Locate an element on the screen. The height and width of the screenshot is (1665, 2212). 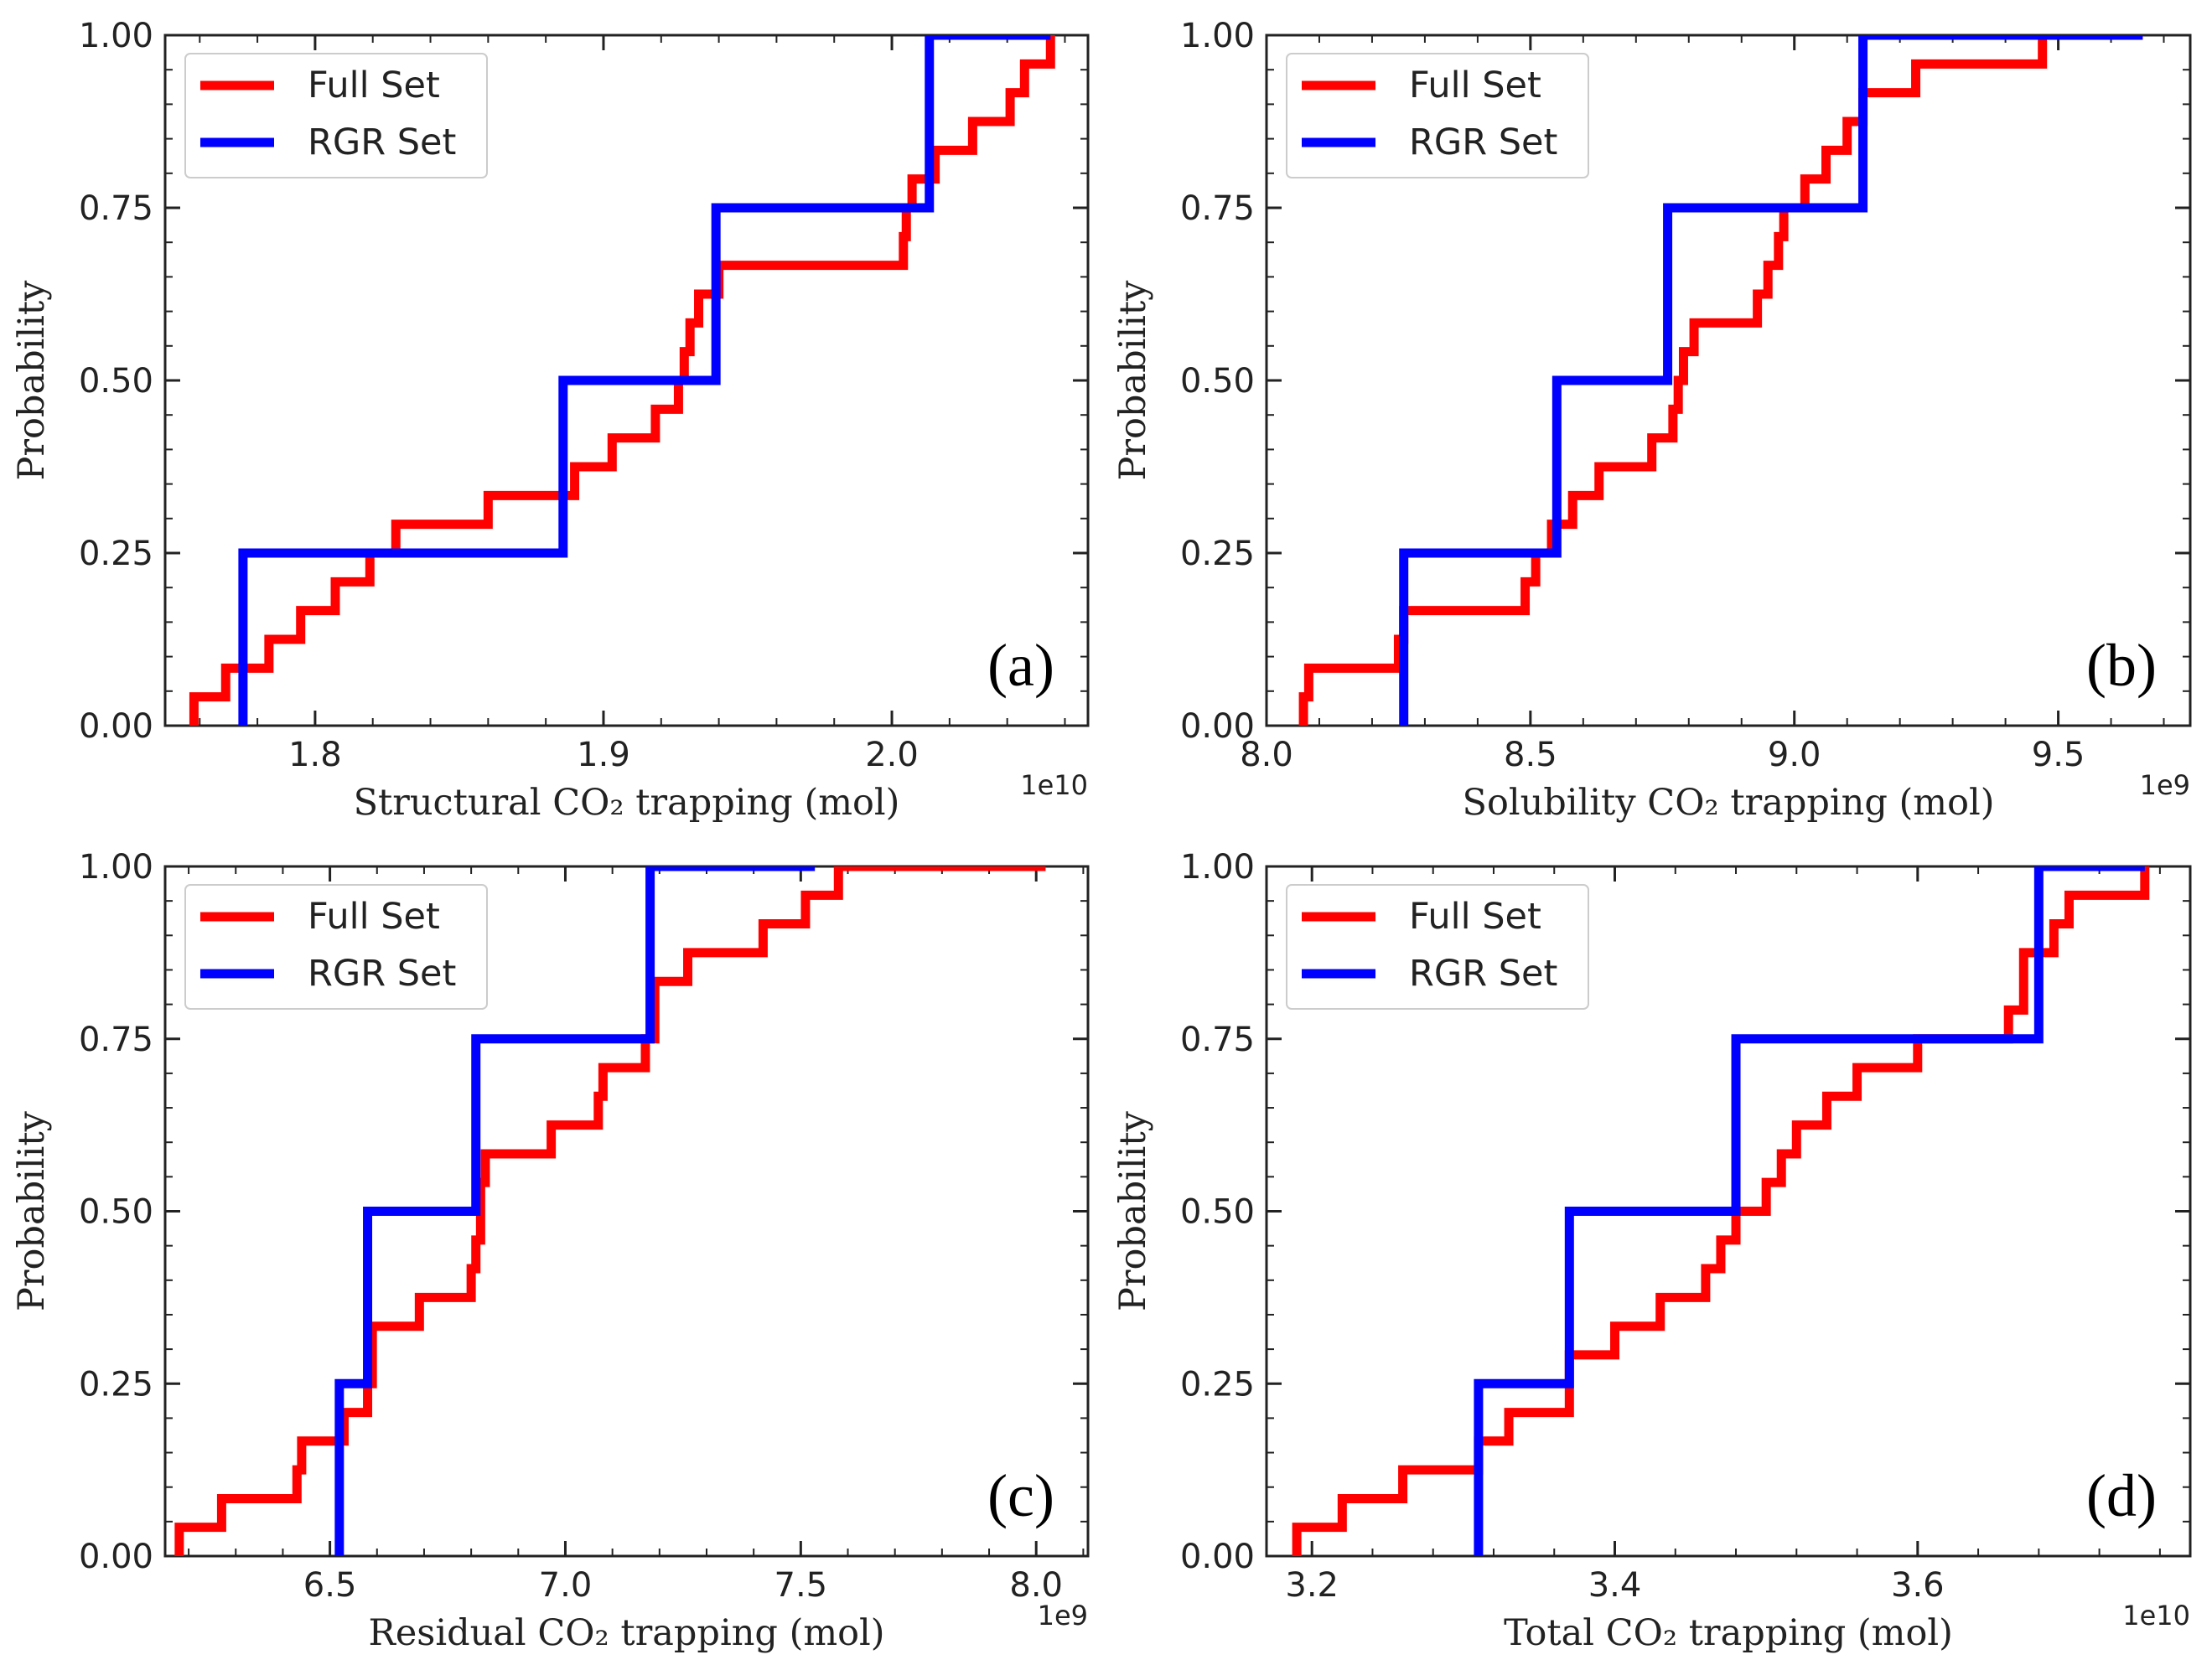
x-tick-label: 2.0 is located at coordinates (892, 755).